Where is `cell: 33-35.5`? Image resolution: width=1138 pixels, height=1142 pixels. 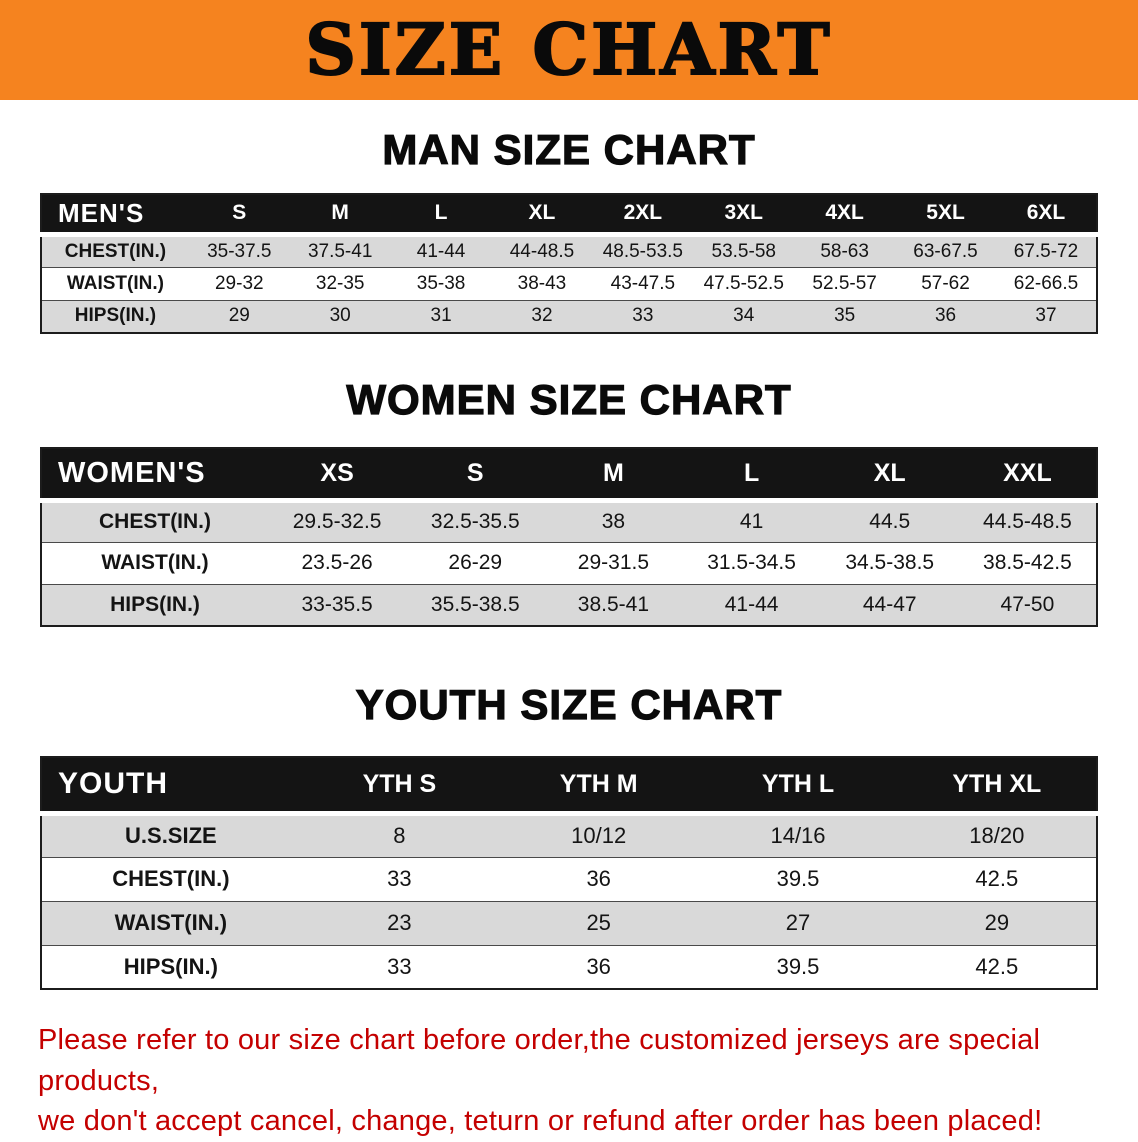
cell: 33-35.5 is located at coordinates (337, 604).